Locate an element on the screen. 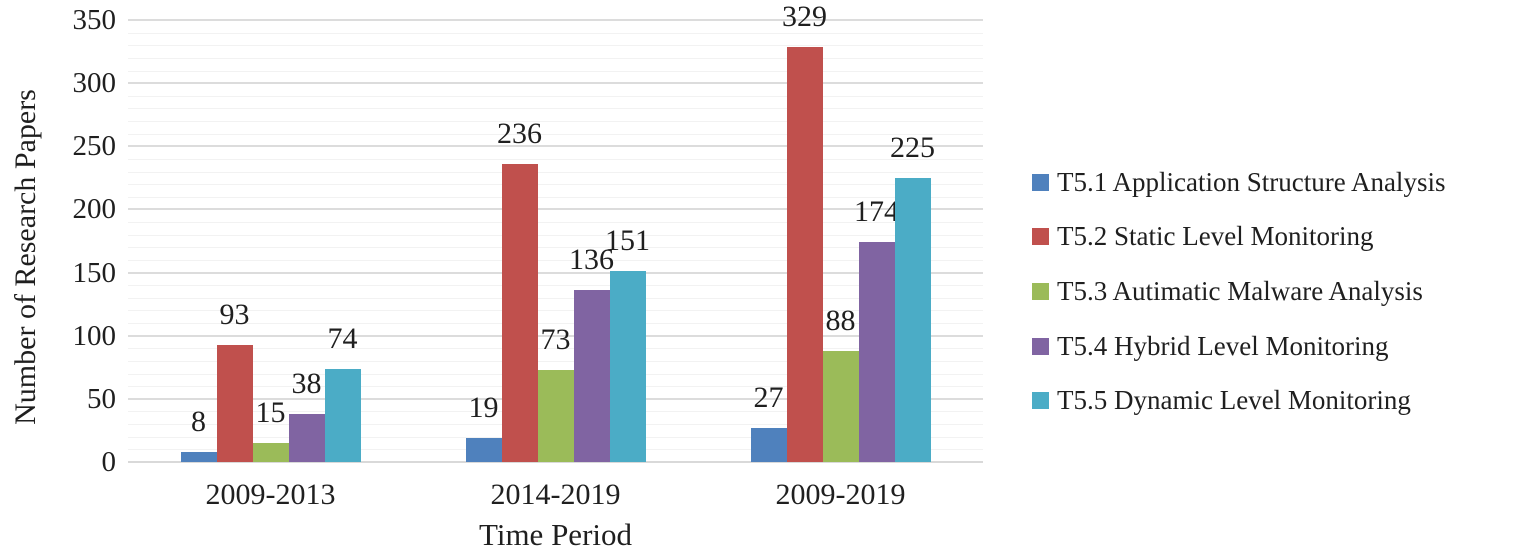 The width and height of the screenshot is (1515, 560). y-tick-label: 200 is located at coordinates (94, 209).